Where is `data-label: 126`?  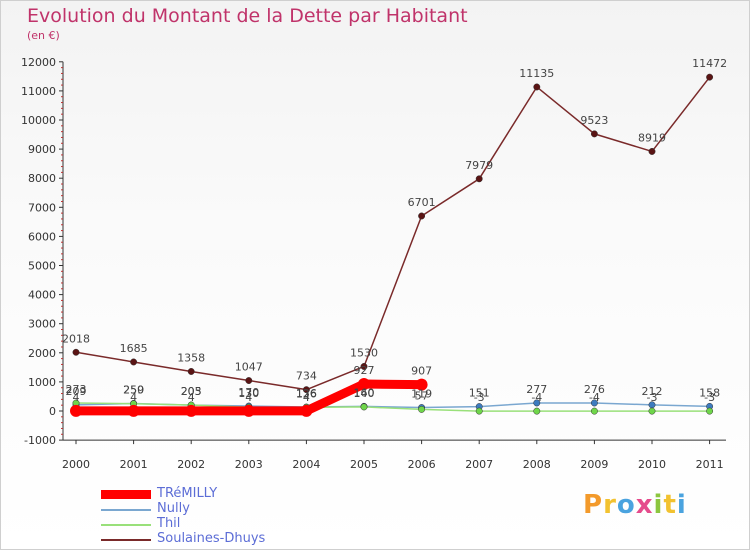 data-label: 126 is located at coordinates (306, 393).